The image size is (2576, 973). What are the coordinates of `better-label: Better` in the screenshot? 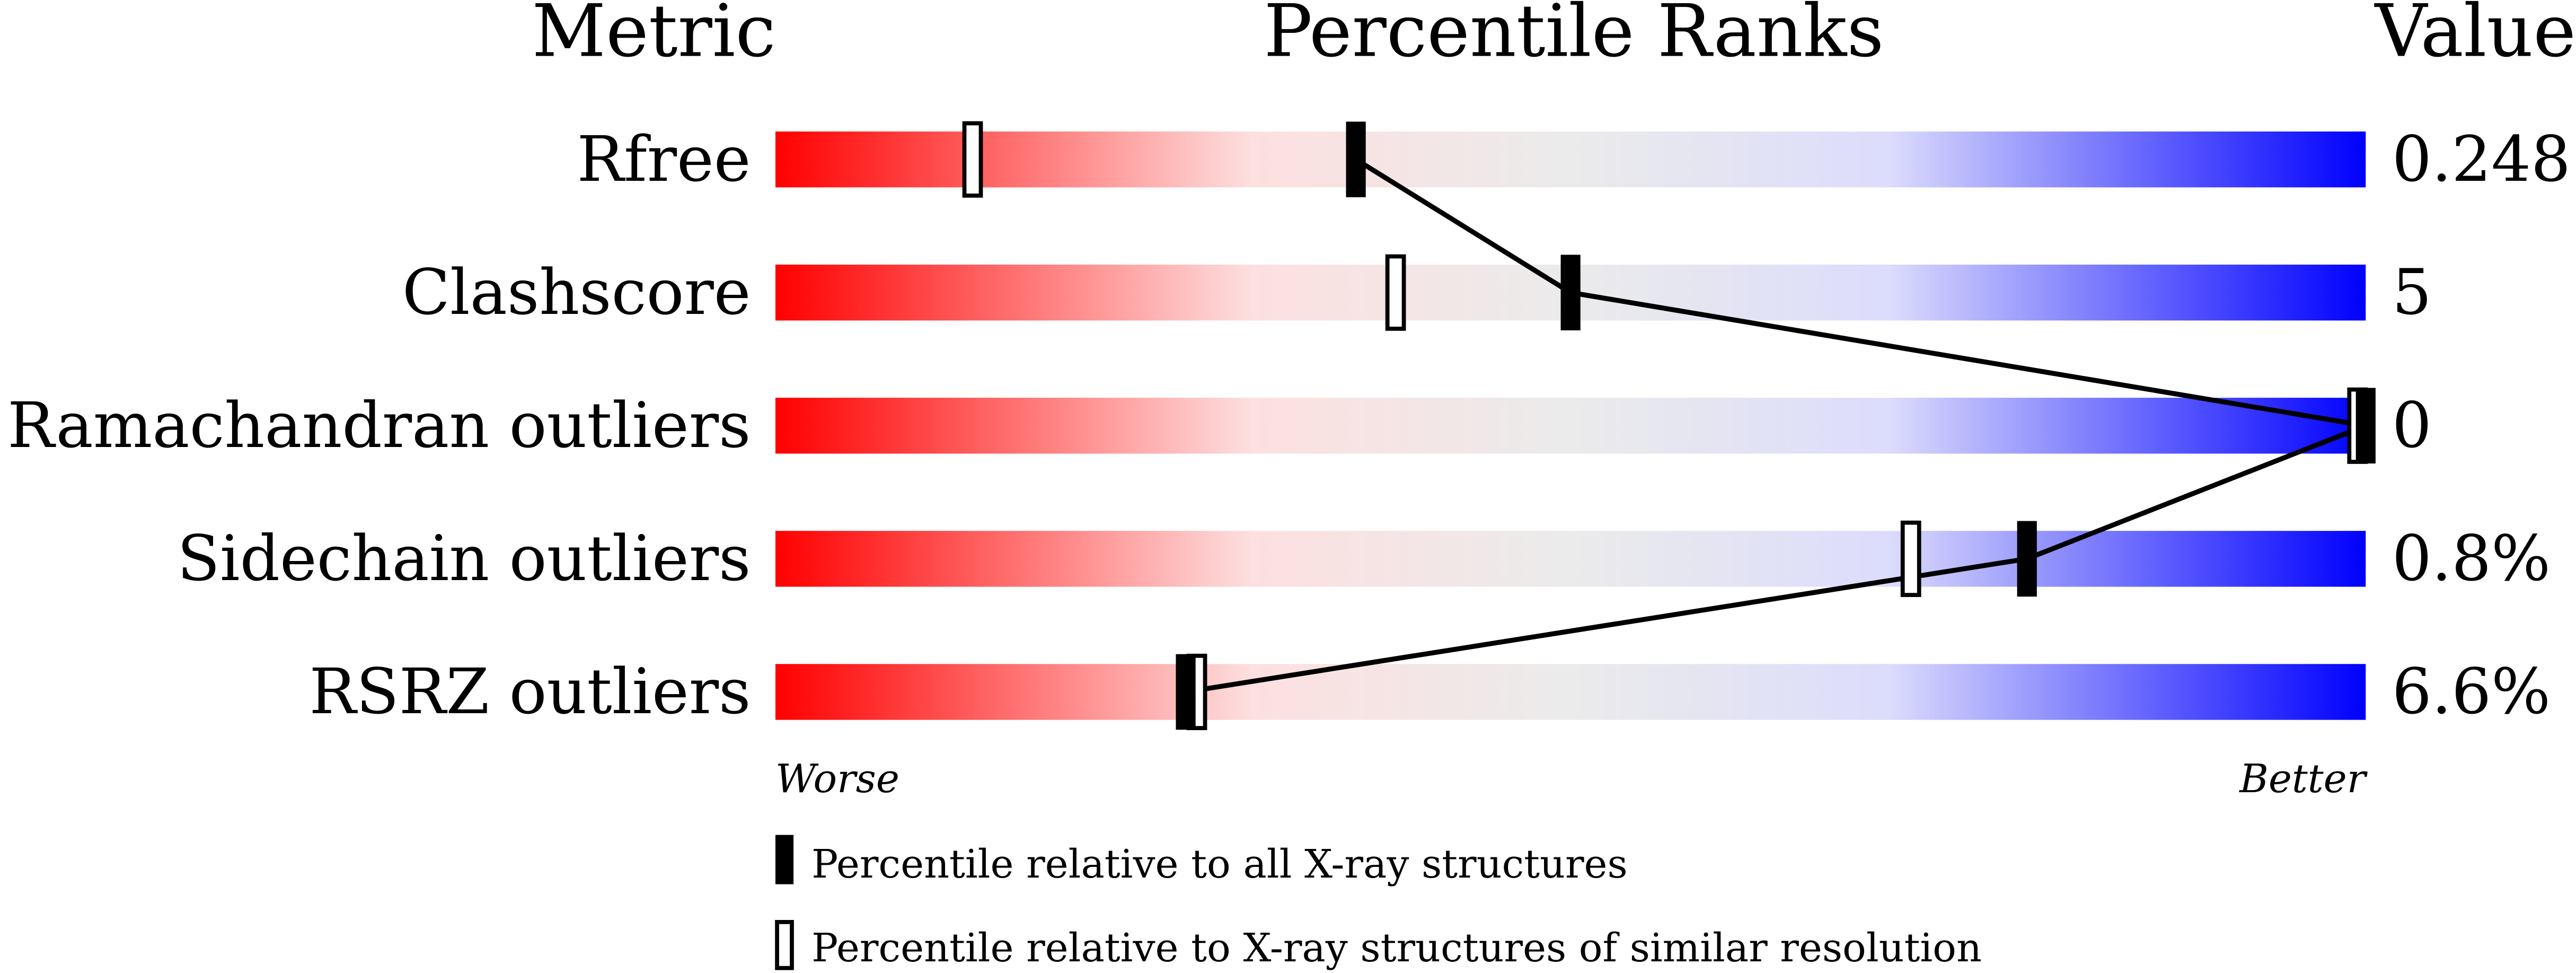 It's located at (2303, 779).